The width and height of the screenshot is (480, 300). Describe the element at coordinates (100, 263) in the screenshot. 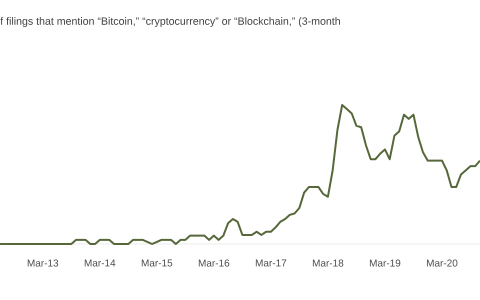

I see `x-tick-label: Mar-14` at that location.